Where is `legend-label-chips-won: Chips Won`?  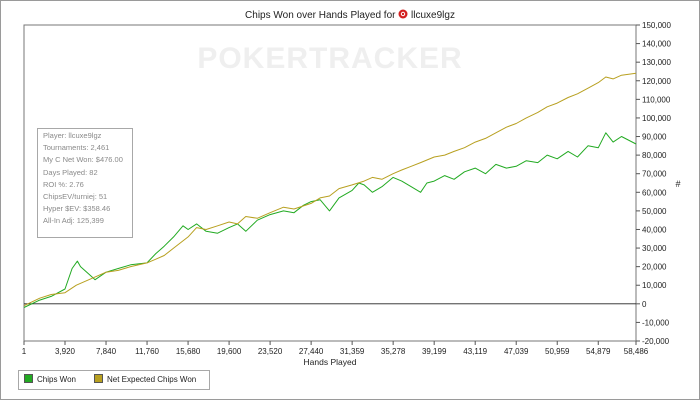 legend-label-chips-won: Chips Won is located at coordinates (56, 379).